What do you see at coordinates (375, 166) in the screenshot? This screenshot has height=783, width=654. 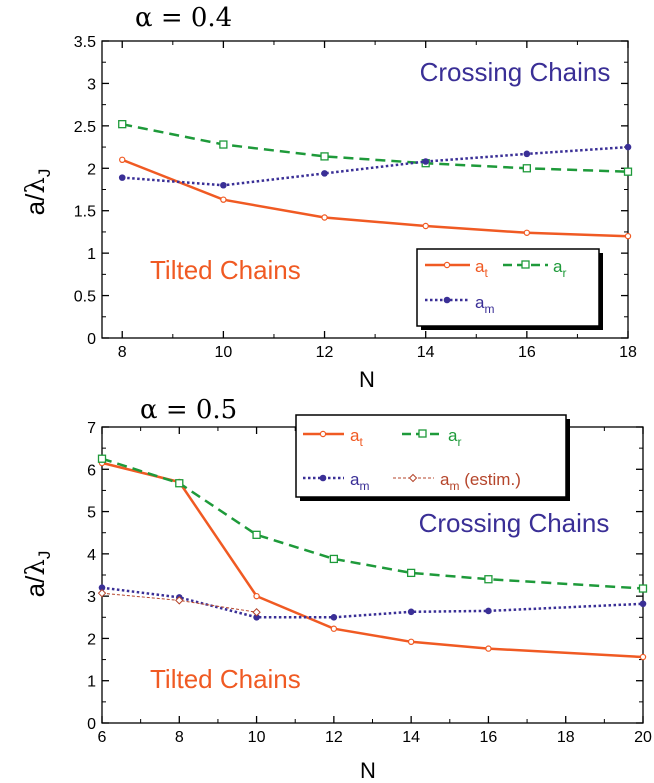 I see `series-line-a-m` at bounding box center [375, 166].